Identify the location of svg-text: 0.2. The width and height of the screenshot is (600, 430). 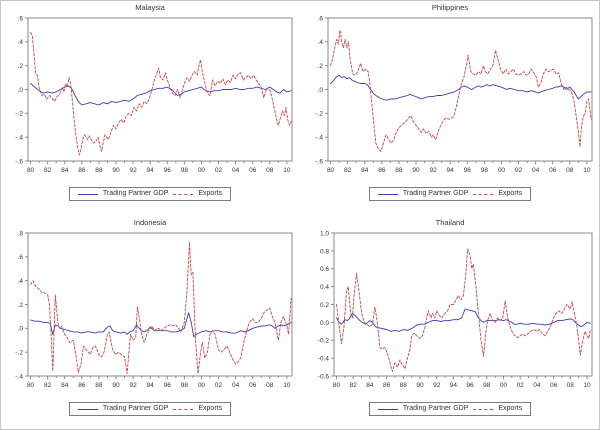
(324, 305).